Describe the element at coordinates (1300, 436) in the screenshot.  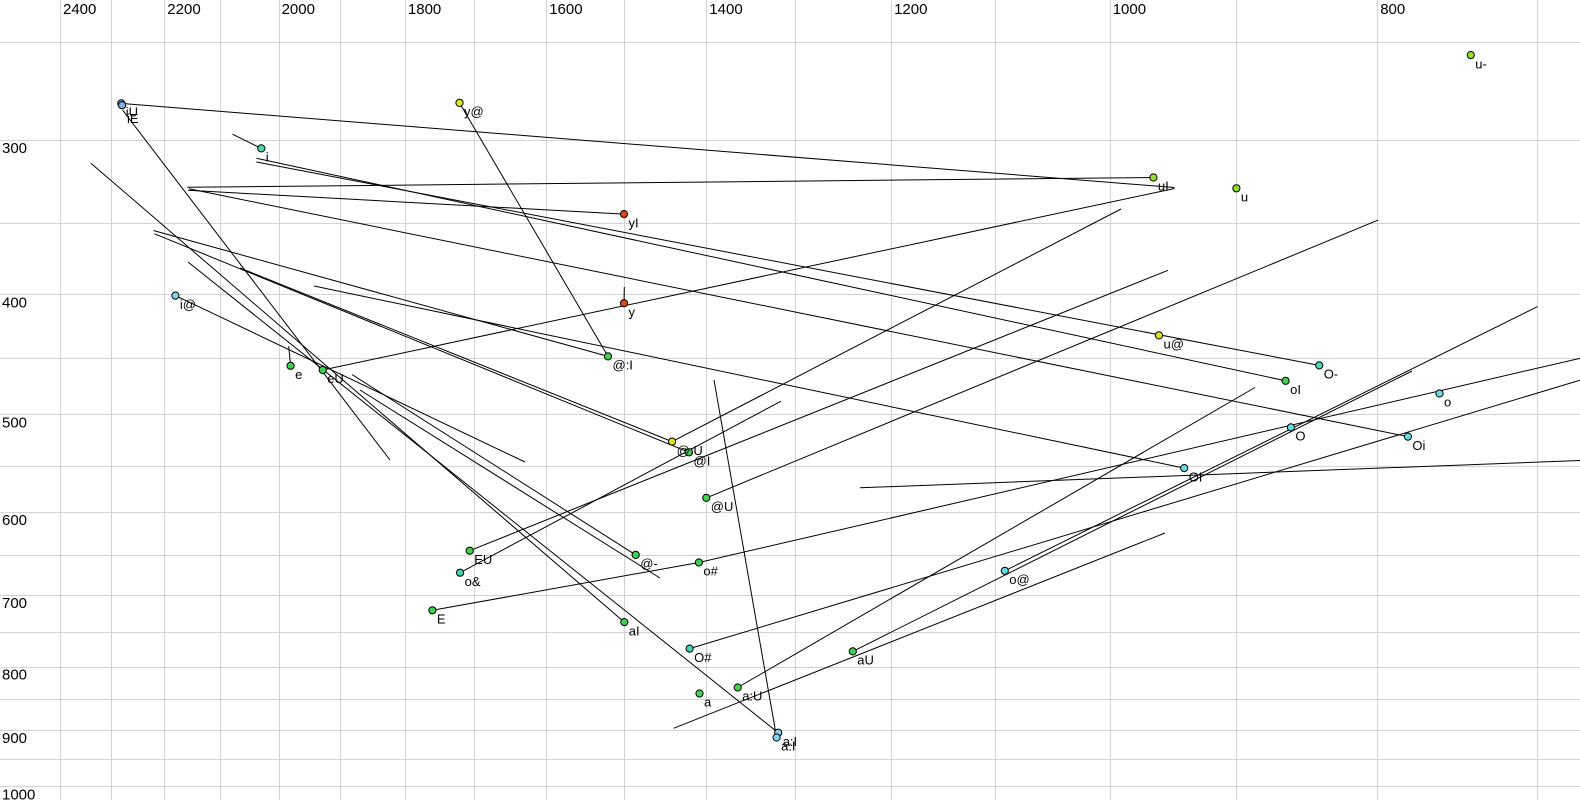
I see `svg-text: O` at that location.